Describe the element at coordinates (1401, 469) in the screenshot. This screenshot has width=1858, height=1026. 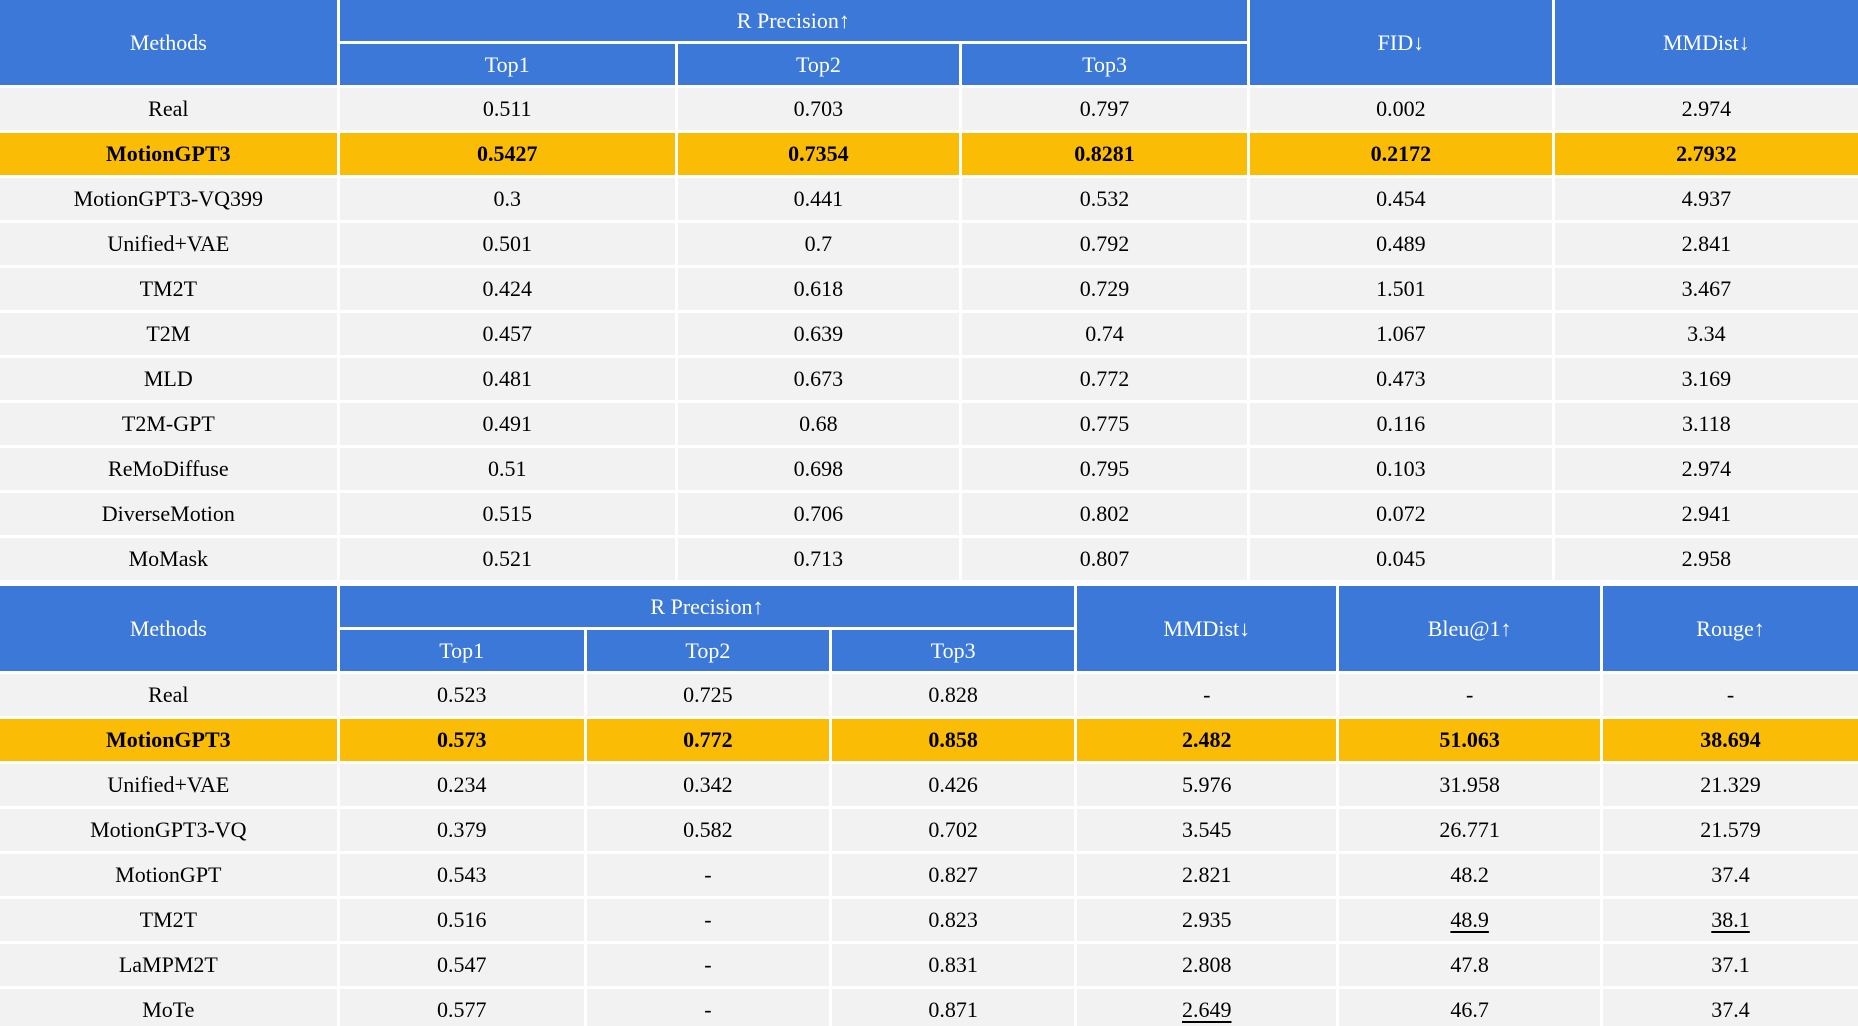
I see `metric-value-cell: 0.103` at that location.